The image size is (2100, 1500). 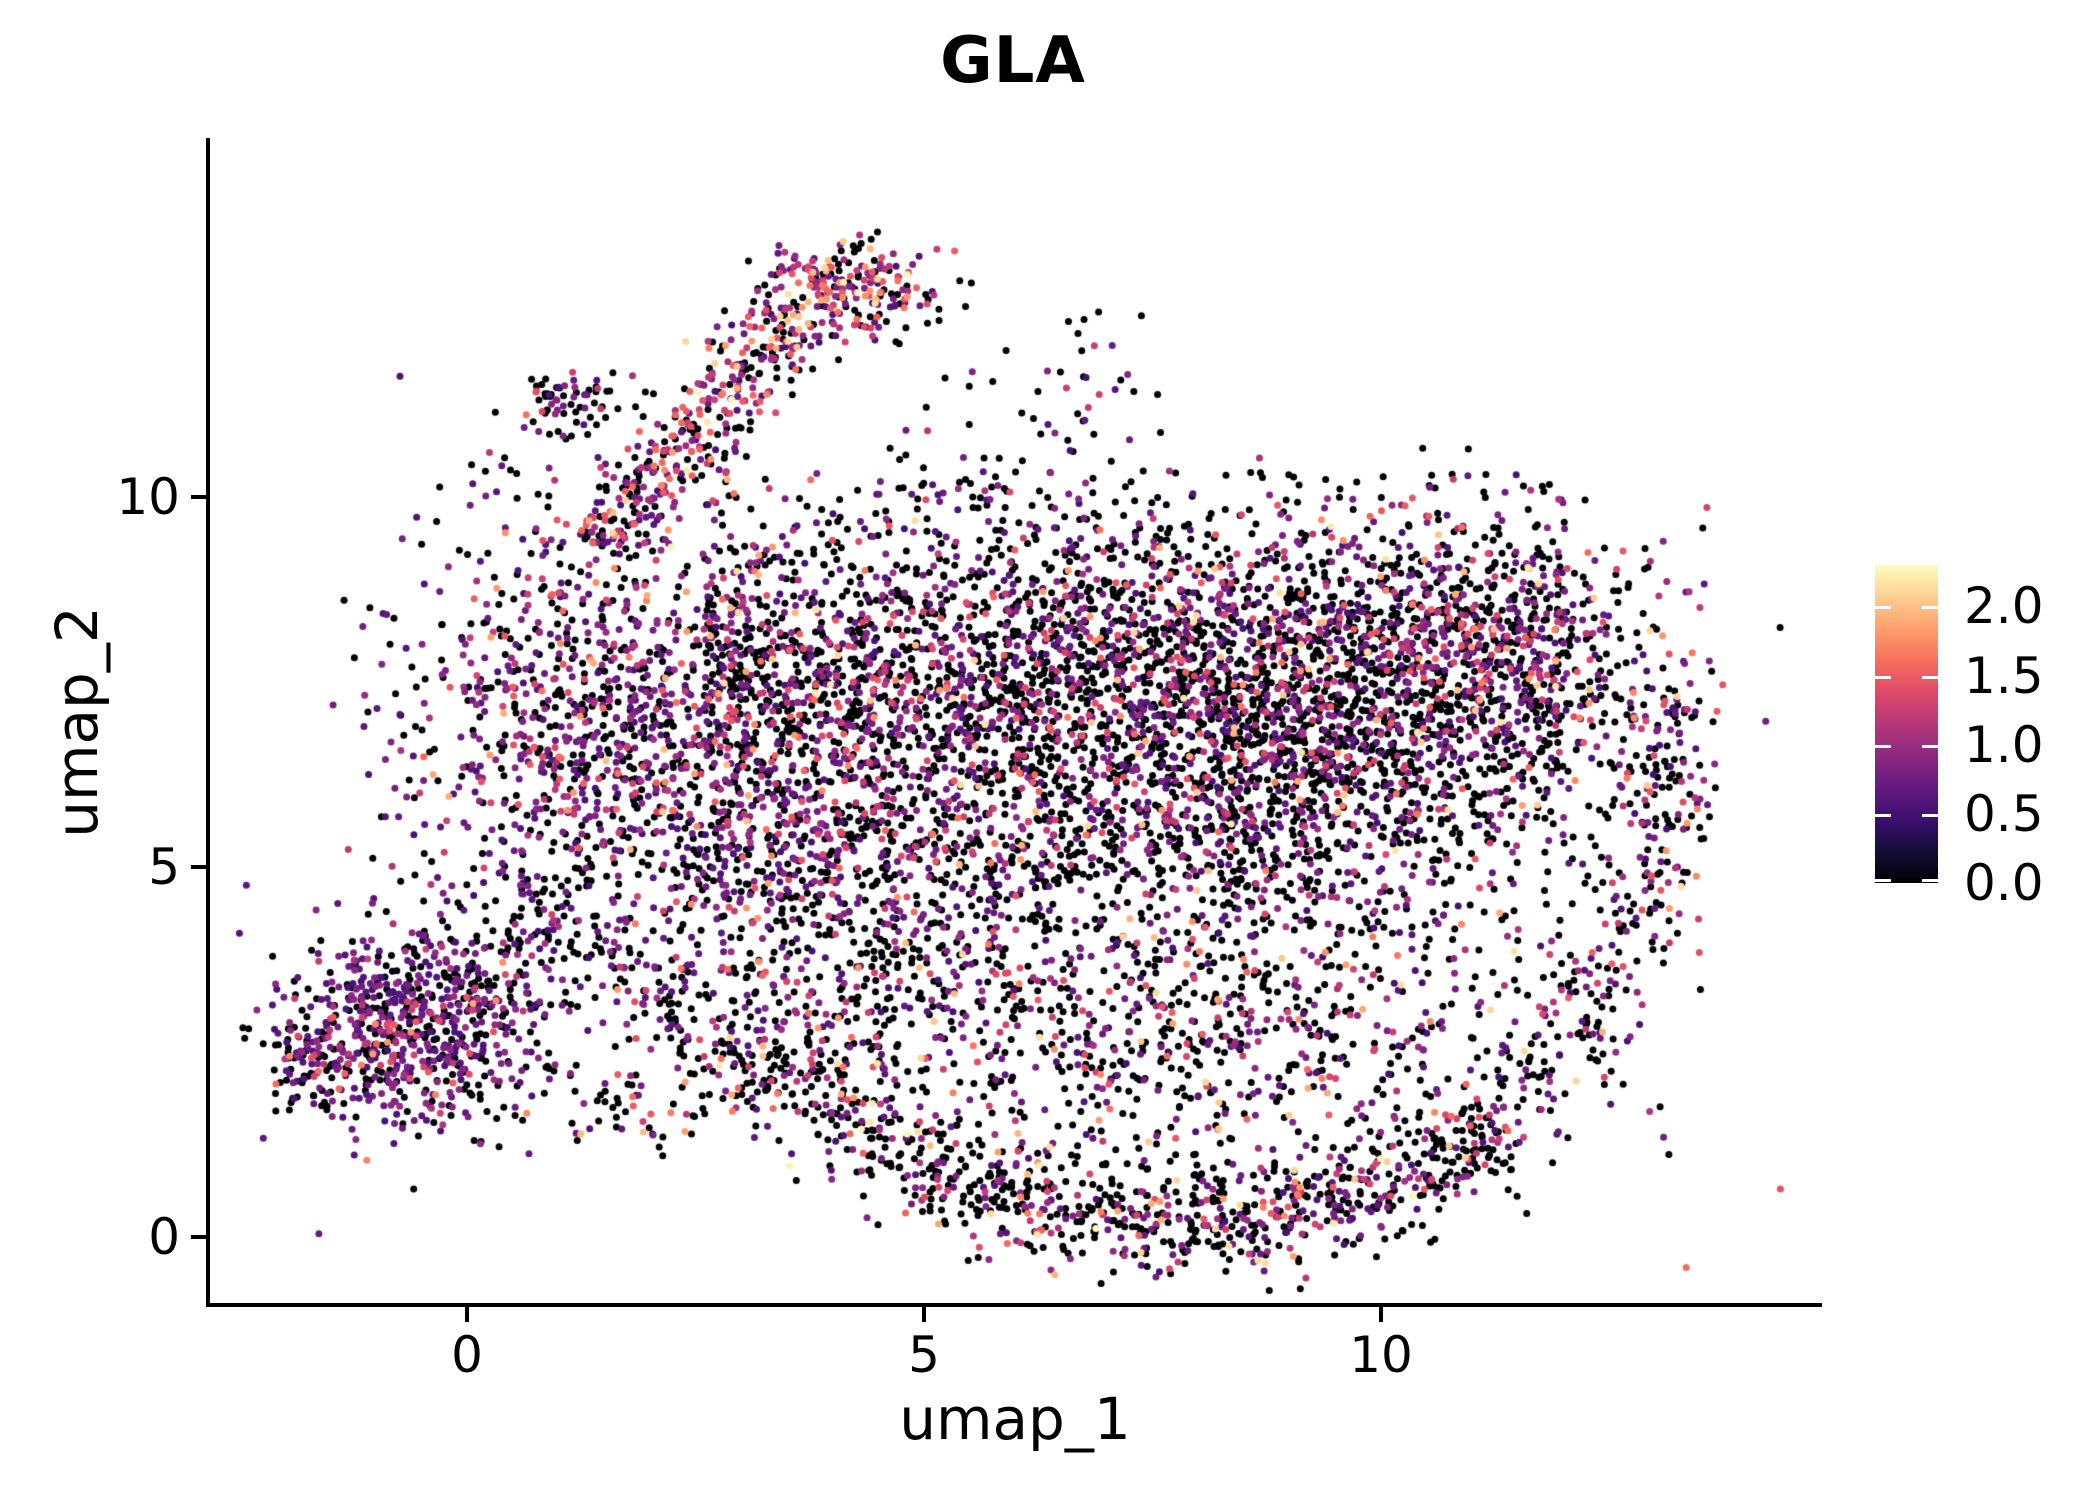 What do you see at coordinates (924, 1355) in the screenshot?
I see `x-tick-label: 5` at bounding box center [924, 1355].